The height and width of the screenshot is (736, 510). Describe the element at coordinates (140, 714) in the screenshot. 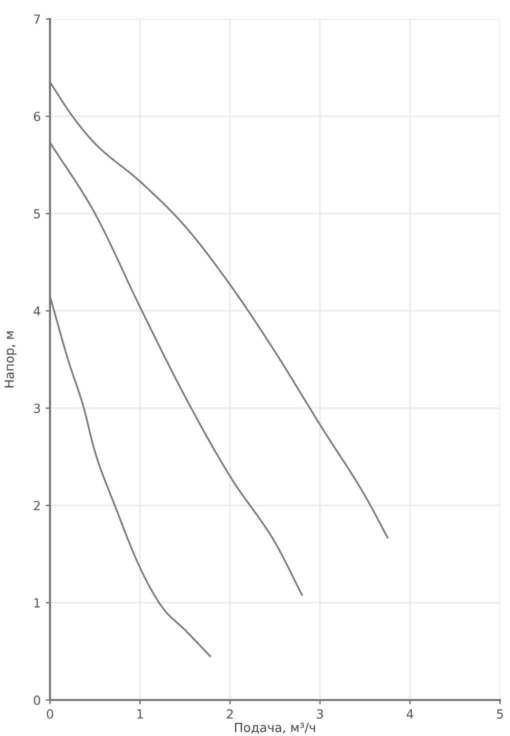

I see `x-tick-label: 1` at that location.